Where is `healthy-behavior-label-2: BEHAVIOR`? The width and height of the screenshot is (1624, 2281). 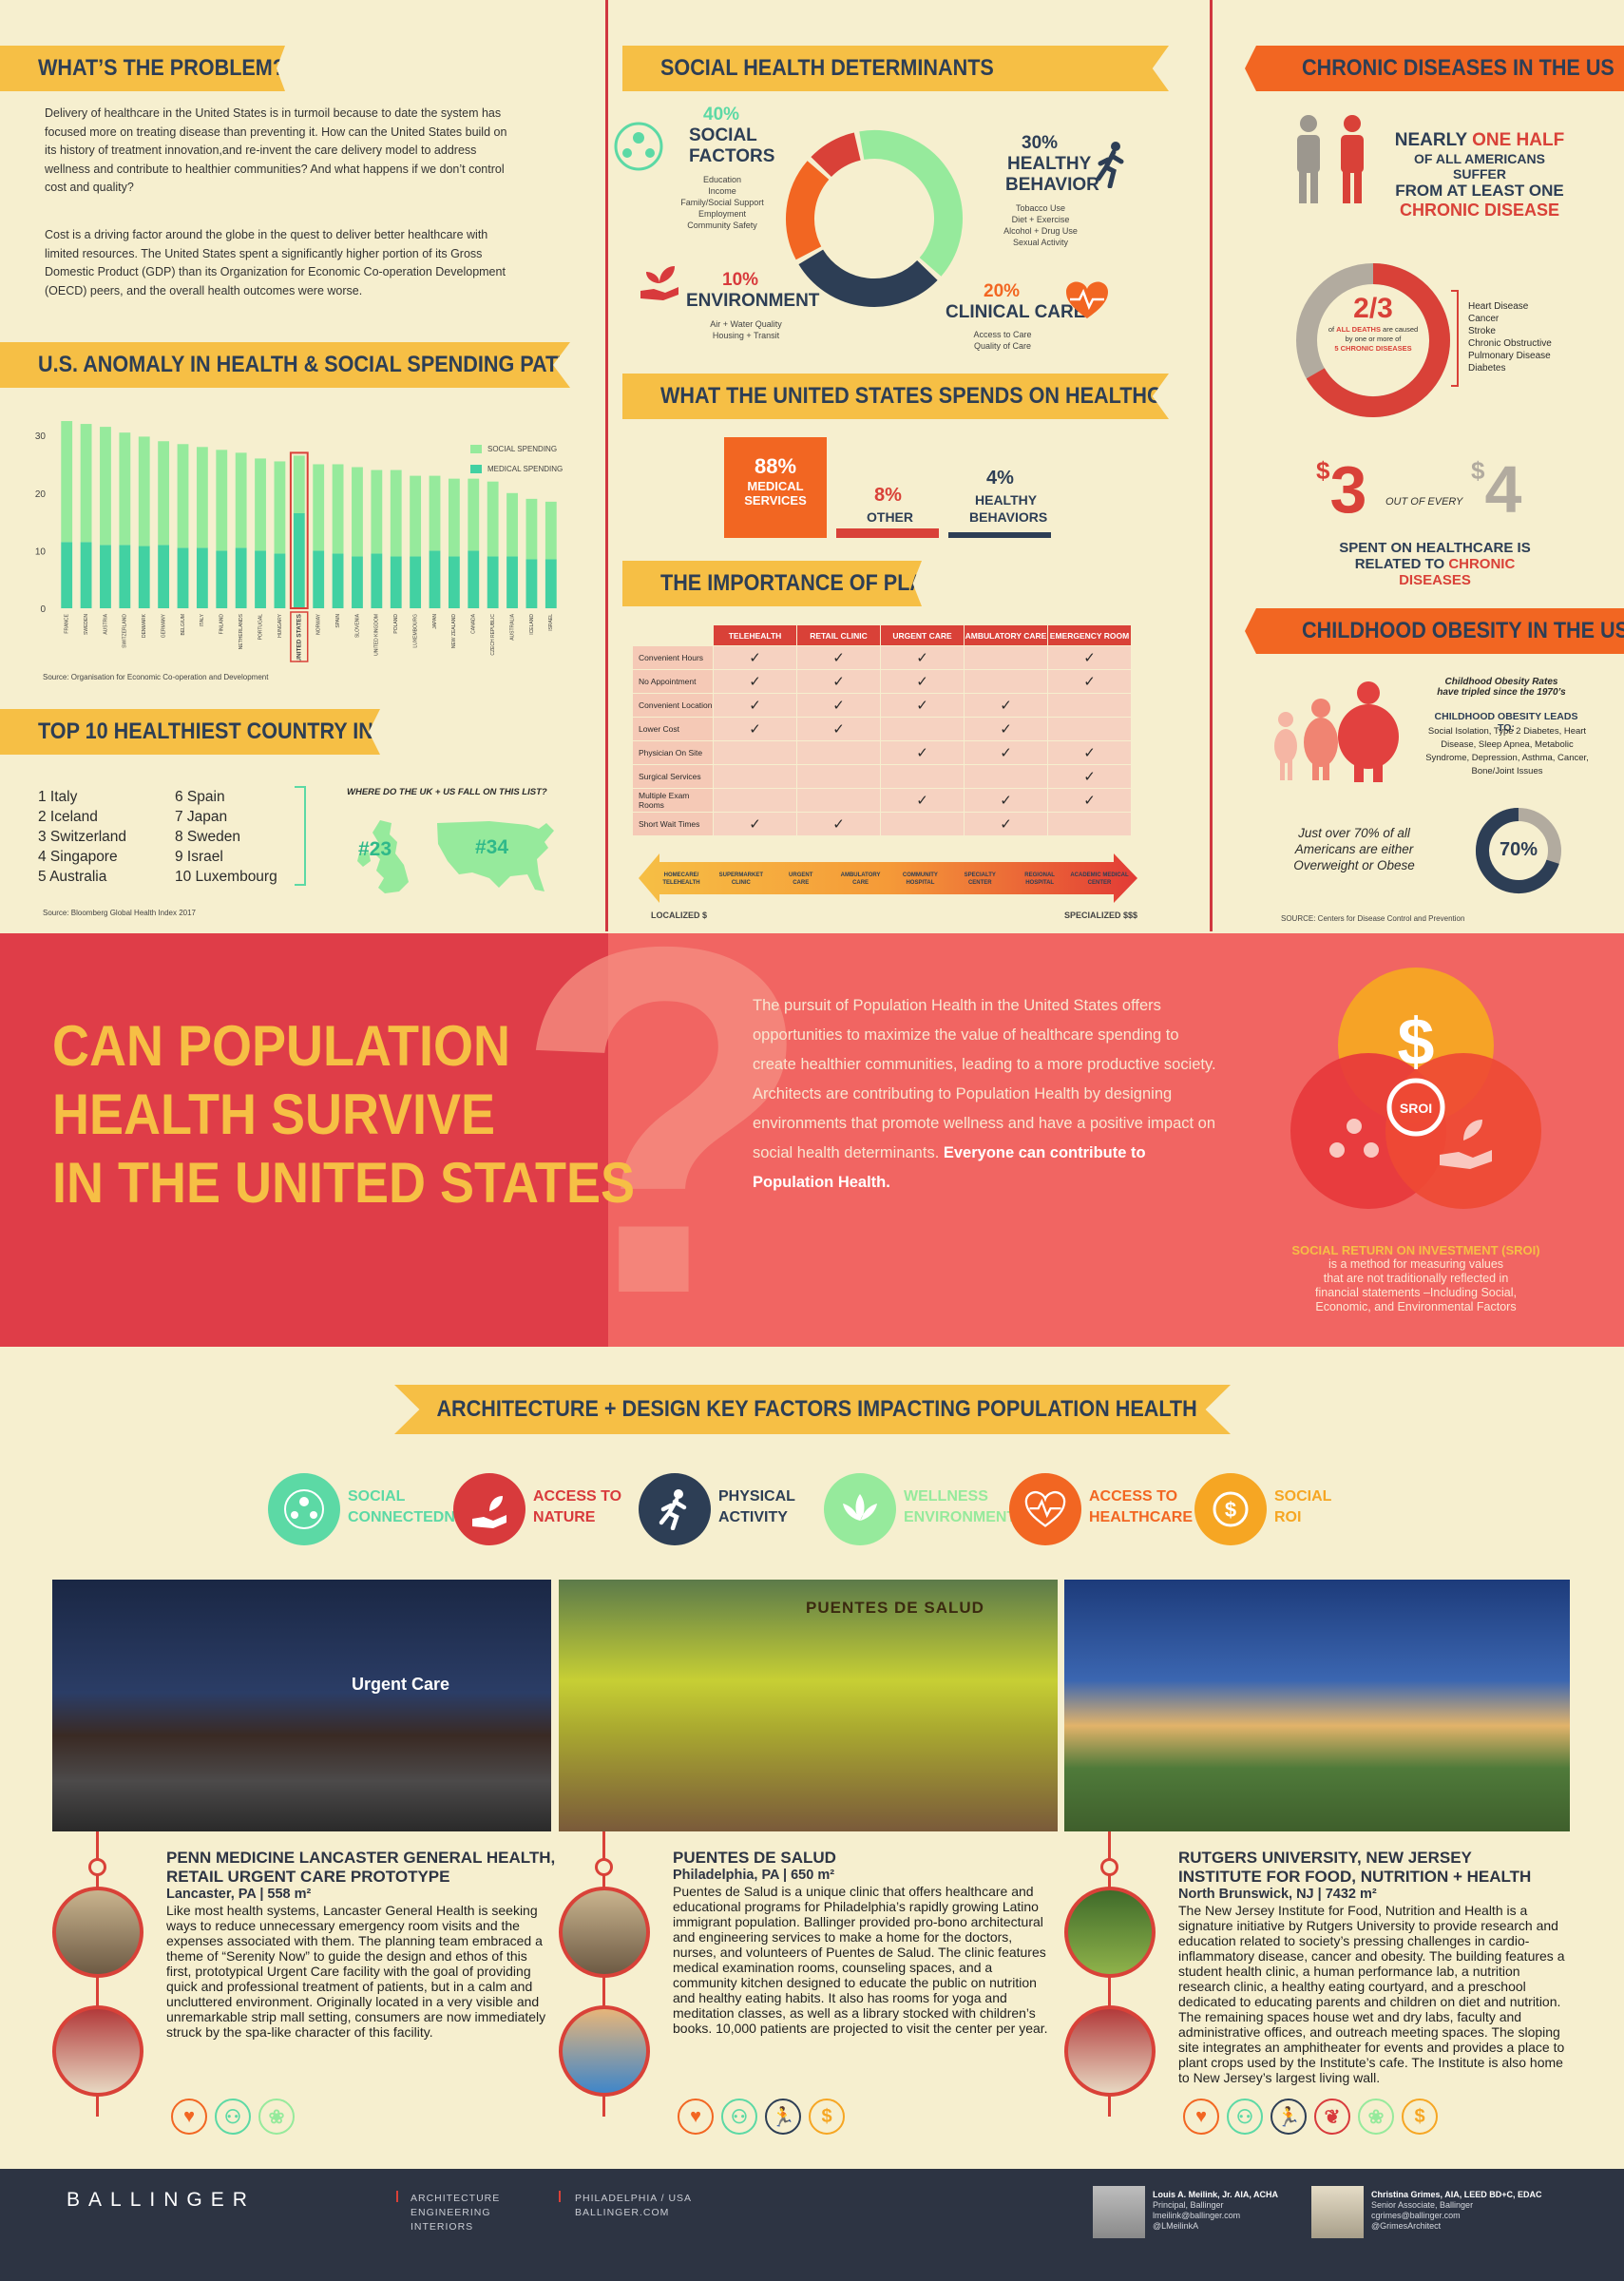 healthy-behavior-label-2: BEHAVIOR is located at coordinates (1052, 185).